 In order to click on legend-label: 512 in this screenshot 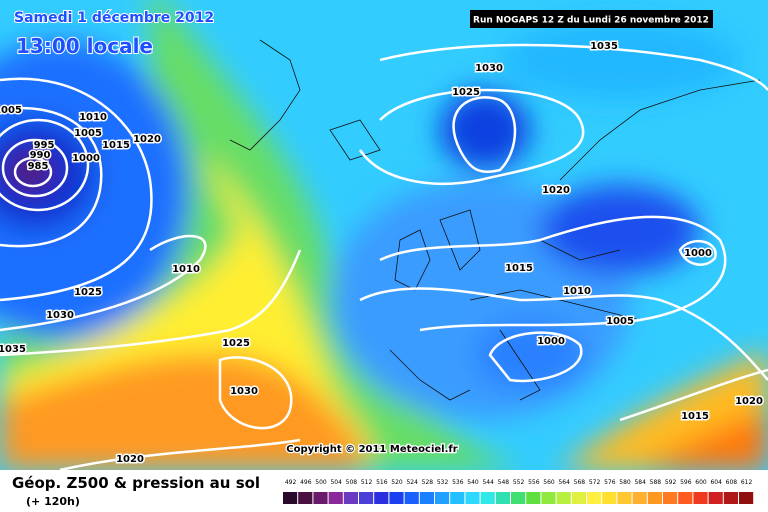, I will do `click(367, 482)`.